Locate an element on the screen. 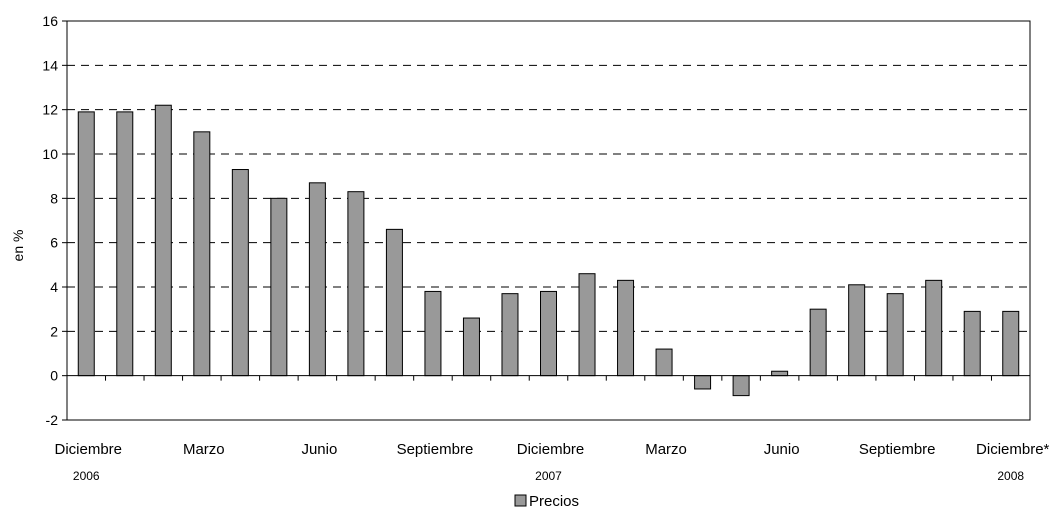 Image resolution: width=1057 pixels, height=513 pixels. y-tick-labels: -2 0 2 4 6 8 10 12 14 16 is located at coordinates (50, 220).